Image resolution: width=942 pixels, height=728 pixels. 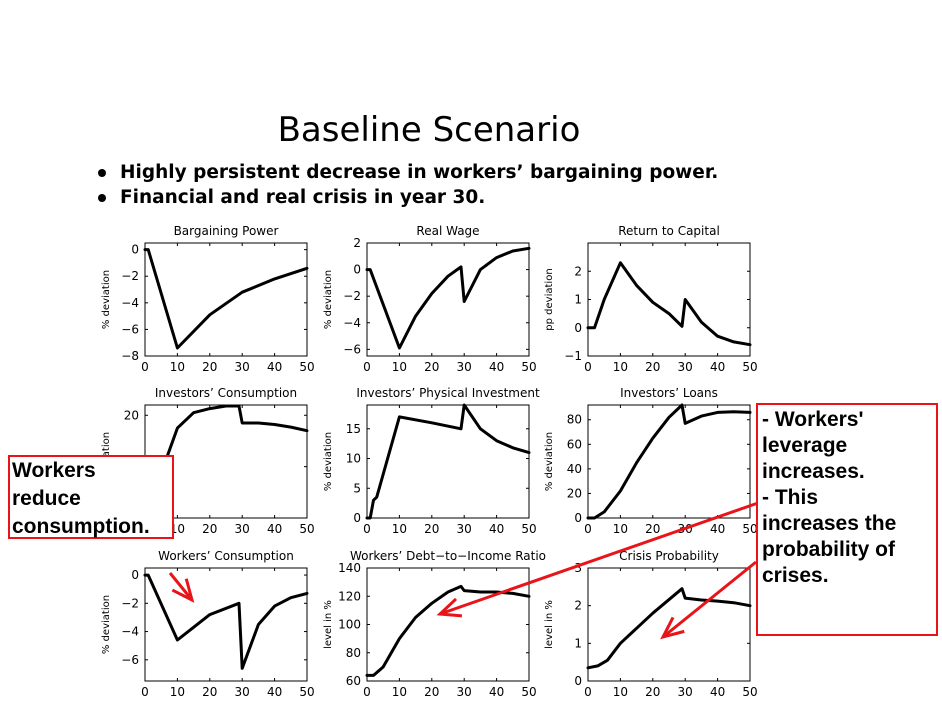 I want to click on chart-title: Crisis Probability, so click(x=669, y=556).